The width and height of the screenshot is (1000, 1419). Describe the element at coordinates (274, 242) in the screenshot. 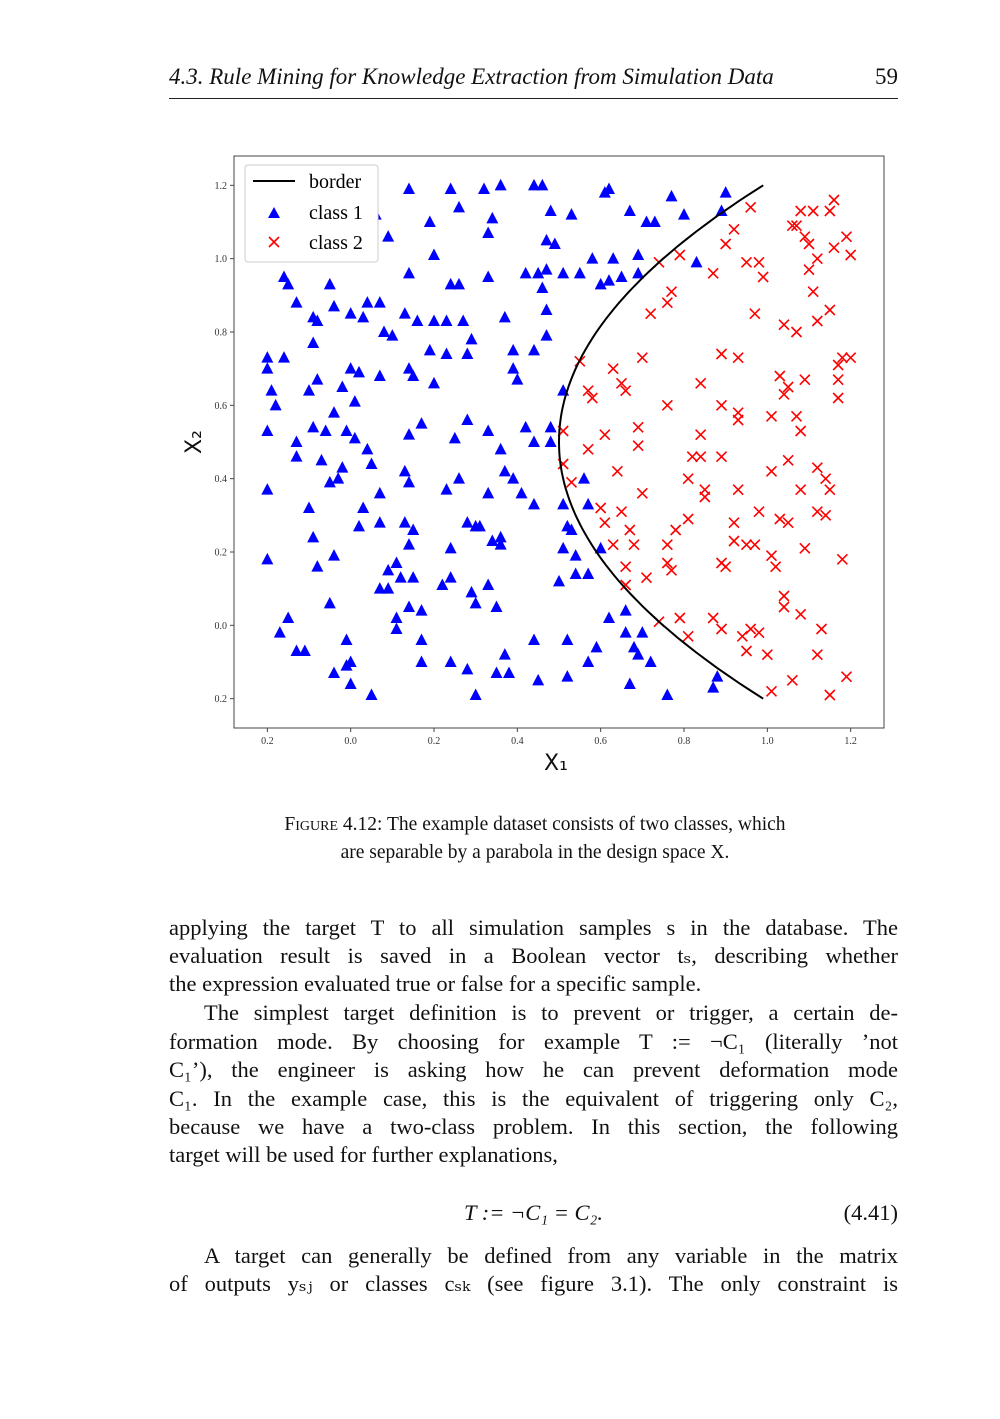

I see `legend-x-icon` at that location.